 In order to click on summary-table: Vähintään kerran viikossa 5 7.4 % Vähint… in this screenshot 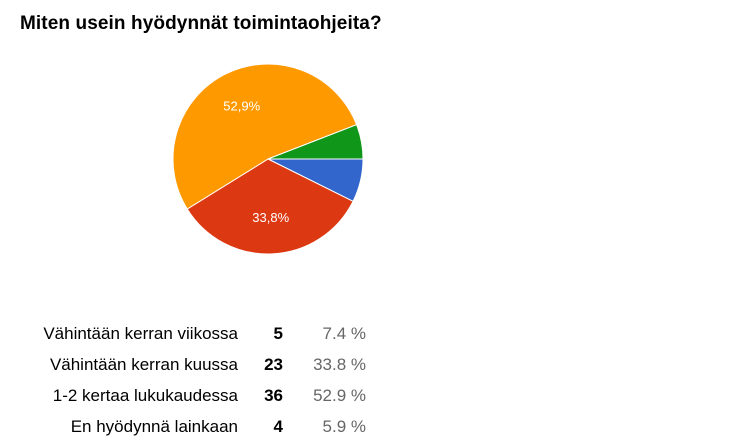, I will do `click(200, 380)`.